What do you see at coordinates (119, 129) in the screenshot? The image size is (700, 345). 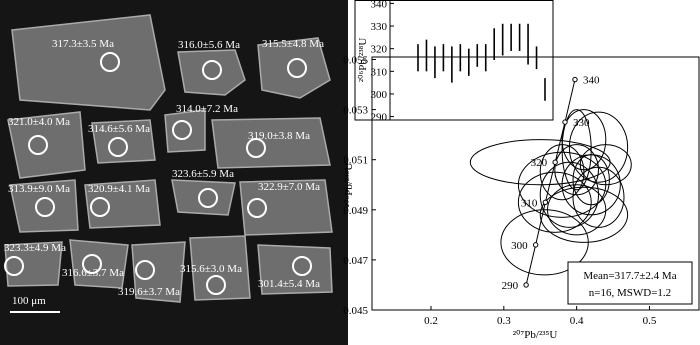 I see `age-label: 314.6±5.6 Ma` at bounding box center [119, 129].